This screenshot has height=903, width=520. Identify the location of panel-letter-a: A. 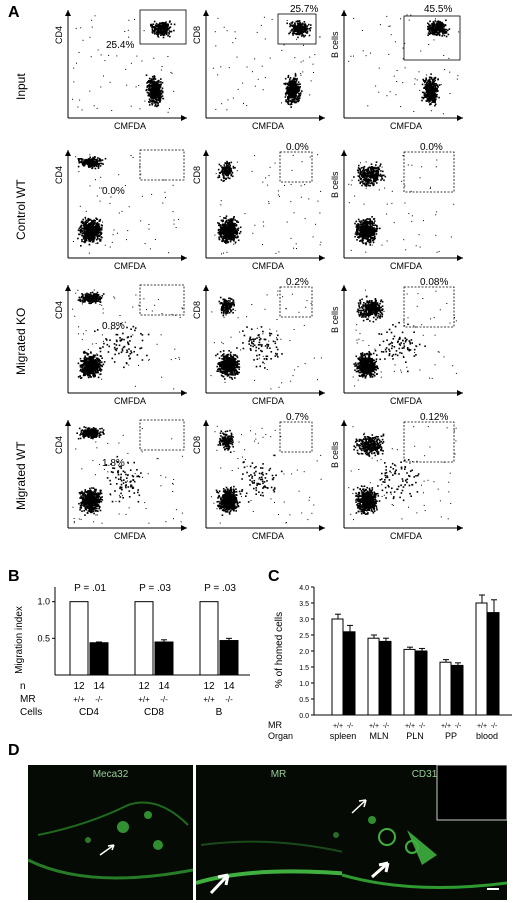
(14, 12).